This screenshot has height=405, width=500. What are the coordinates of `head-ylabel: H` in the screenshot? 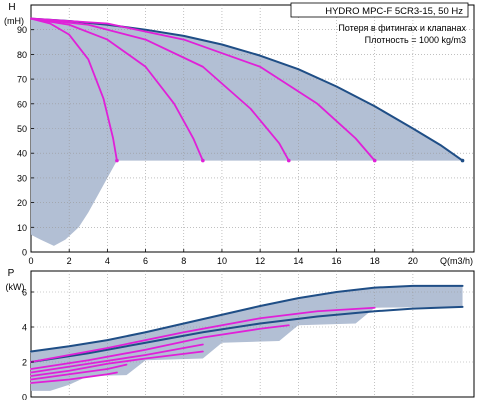 It's located at (11, 7).